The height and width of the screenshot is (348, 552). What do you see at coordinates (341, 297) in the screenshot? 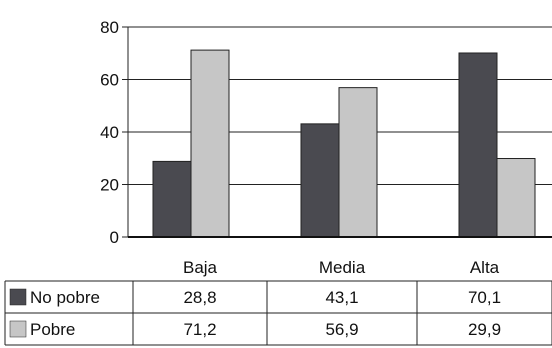
I see `data-label: 43,1` at bounding box center [341, 297].